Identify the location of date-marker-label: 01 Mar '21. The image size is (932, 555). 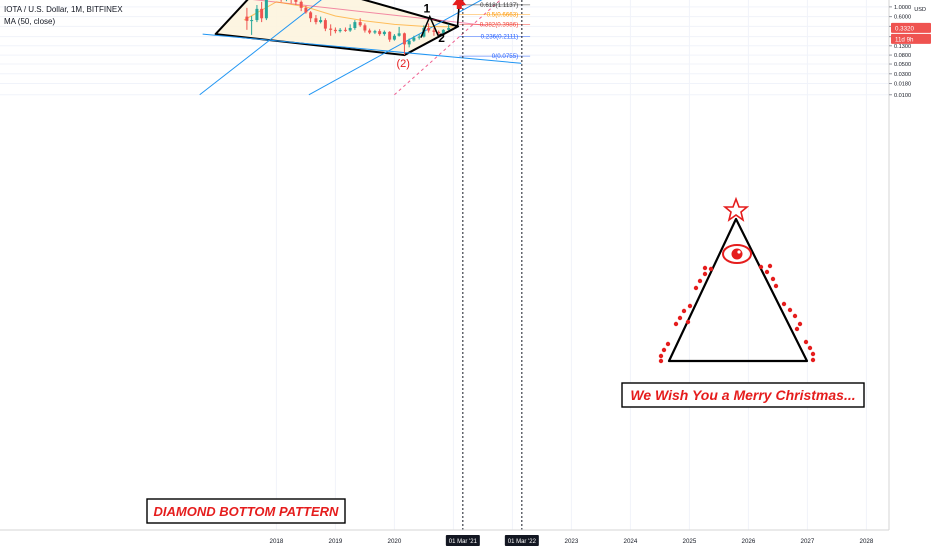
(463, 542).